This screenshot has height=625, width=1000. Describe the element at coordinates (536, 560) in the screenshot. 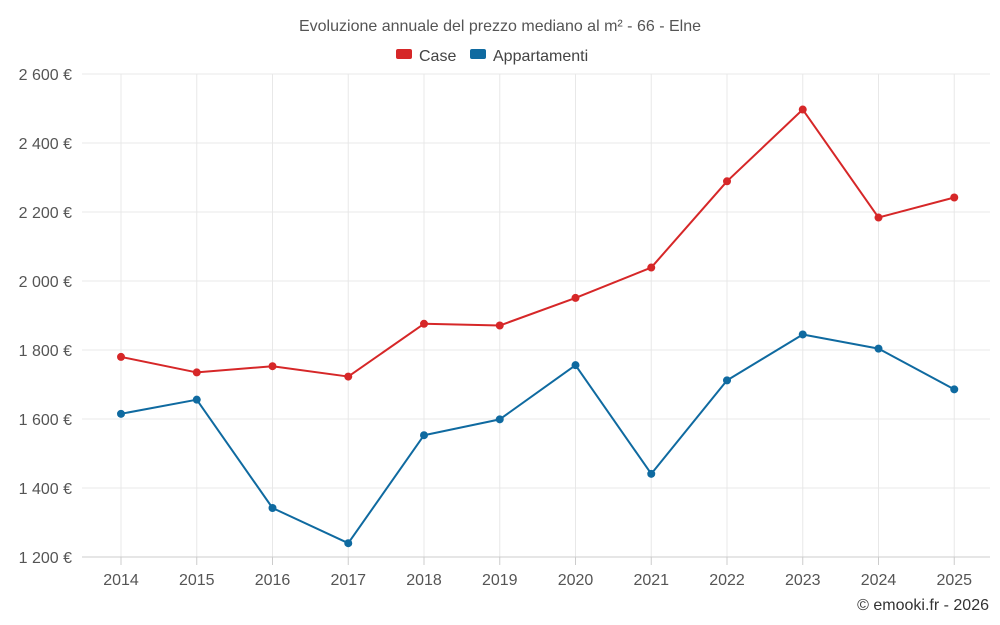

I see `axes` at that location.